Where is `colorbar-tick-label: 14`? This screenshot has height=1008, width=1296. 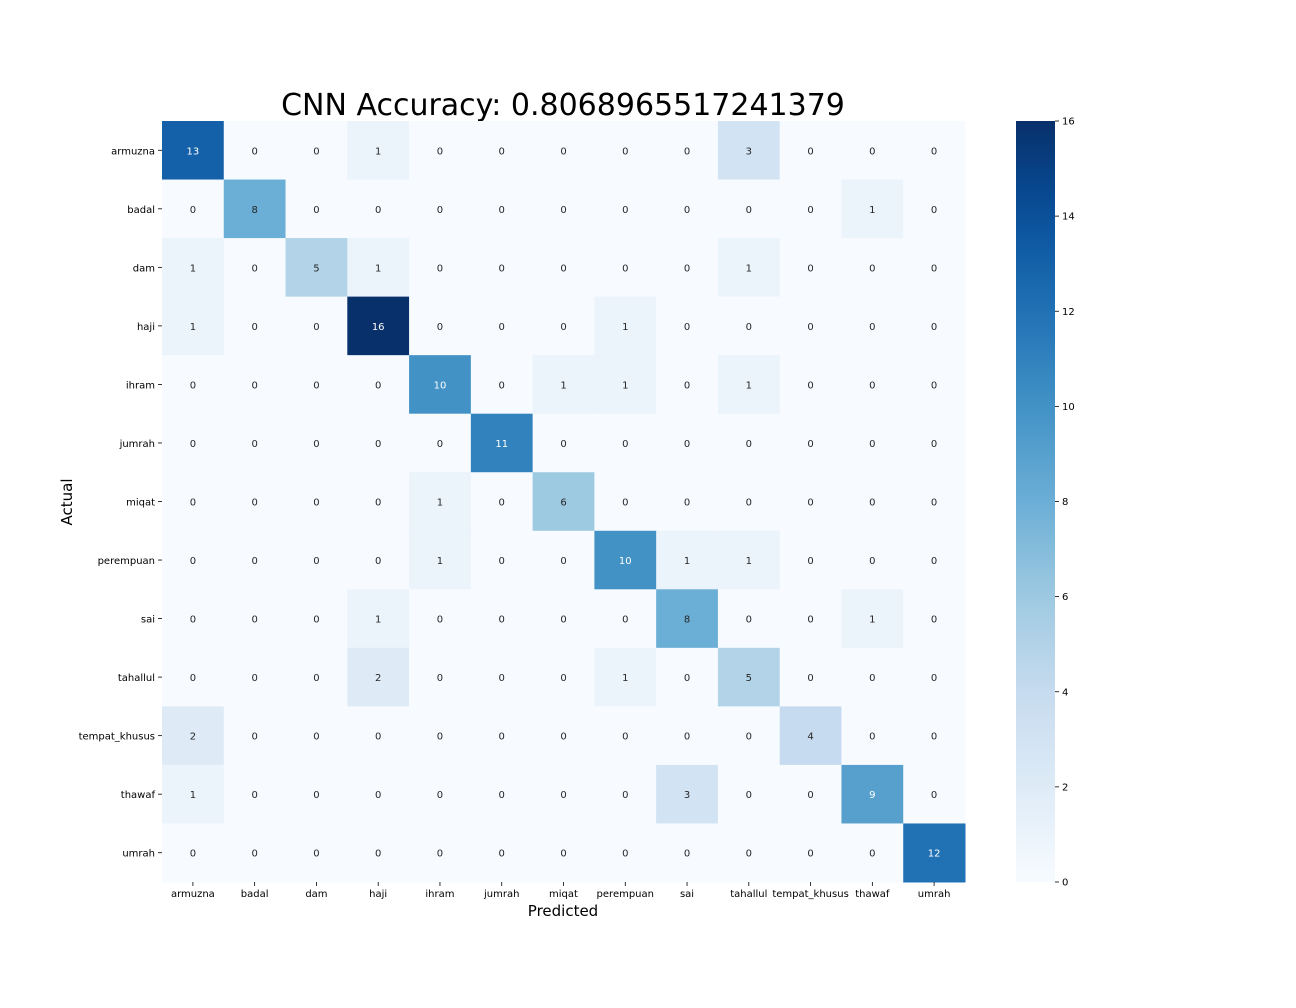 colorbar-tick-label: 14 is located at coordinates (1068, 217).